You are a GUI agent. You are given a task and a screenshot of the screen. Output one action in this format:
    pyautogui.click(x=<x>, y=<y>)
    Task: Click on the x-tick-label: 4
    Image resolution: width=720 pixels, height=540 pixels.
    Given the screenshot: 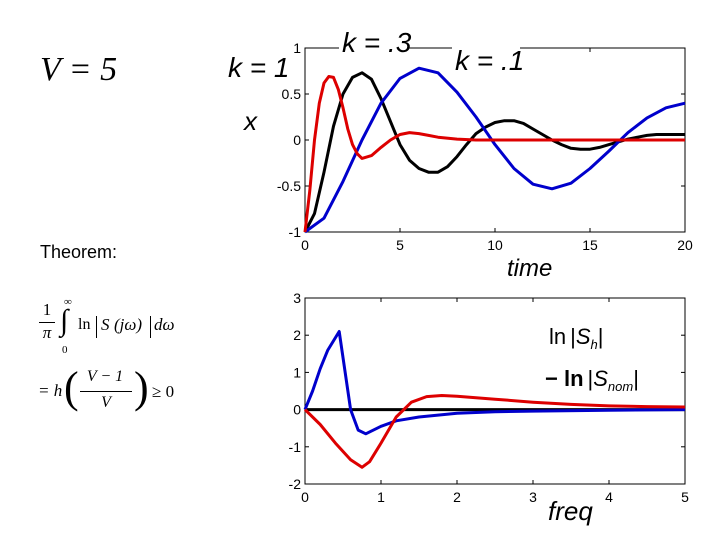 What is the action you would take?
    pyautogui.click(x=609, y=497)
    